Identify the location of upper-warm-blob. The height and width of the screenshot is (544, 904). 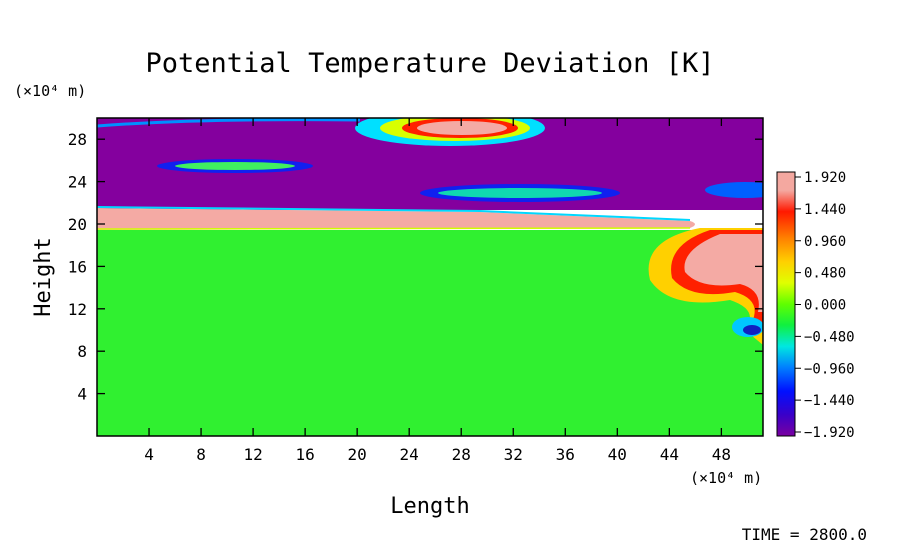
(450, 132).